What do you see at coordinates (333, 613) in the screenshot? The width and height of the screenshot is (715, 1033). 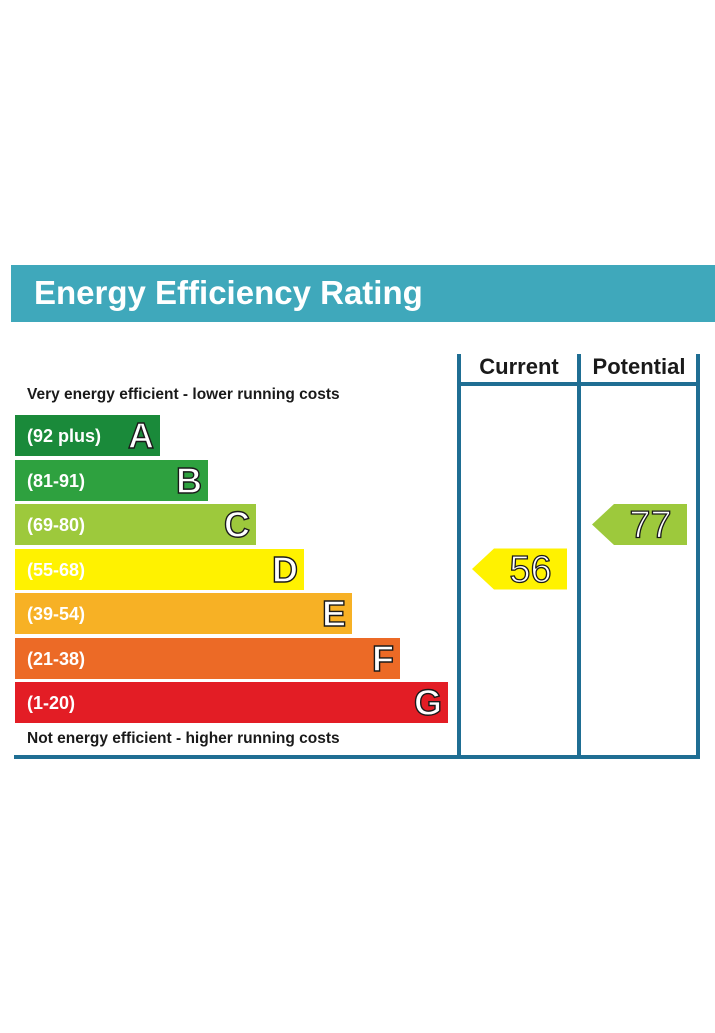 I see `band-letter-label: E` at bounding box center [333, 613].